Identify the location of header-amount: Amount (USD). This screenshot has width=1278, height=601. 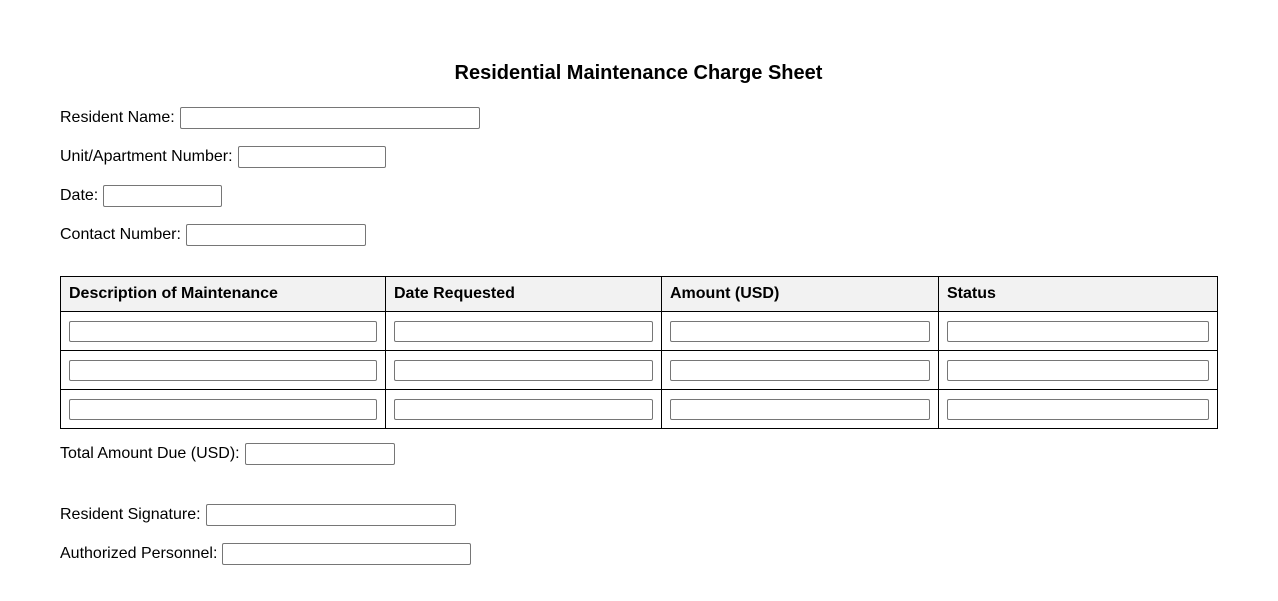
(800, 294).